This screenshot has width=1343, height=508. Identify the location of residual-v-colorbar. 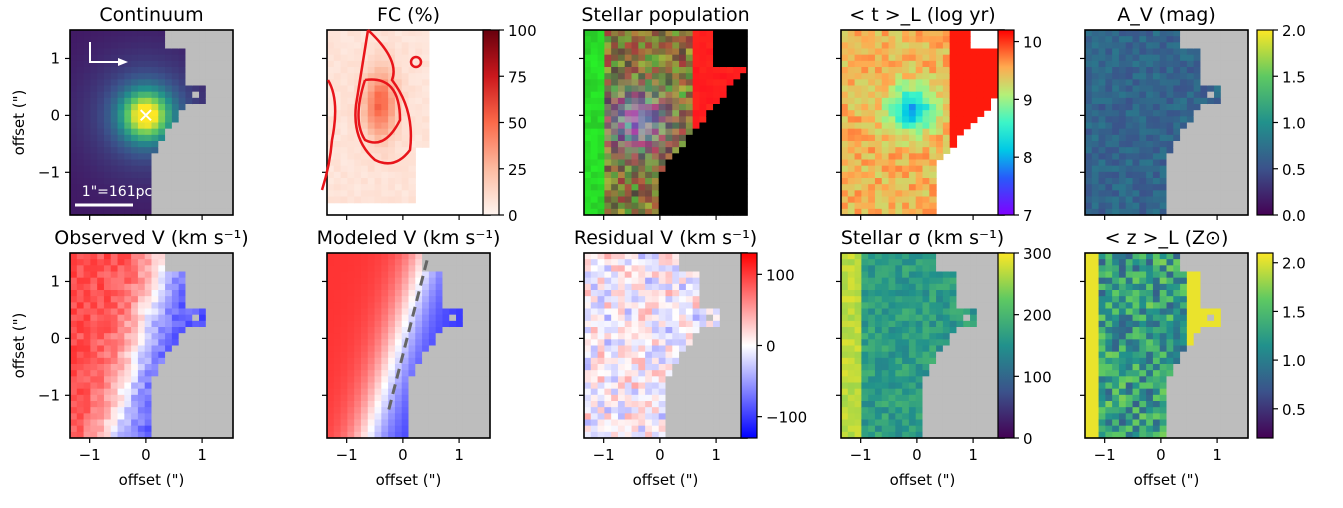
(749, 345).